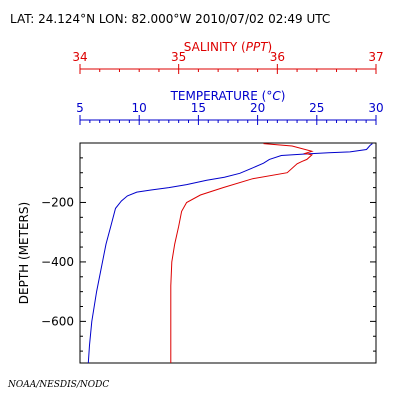 The image size is (400, 400). What do you see at coordinates (375, 108) in the screenshot?
I see `temperature-tick-label: 30` at bounding box center [375, 108].